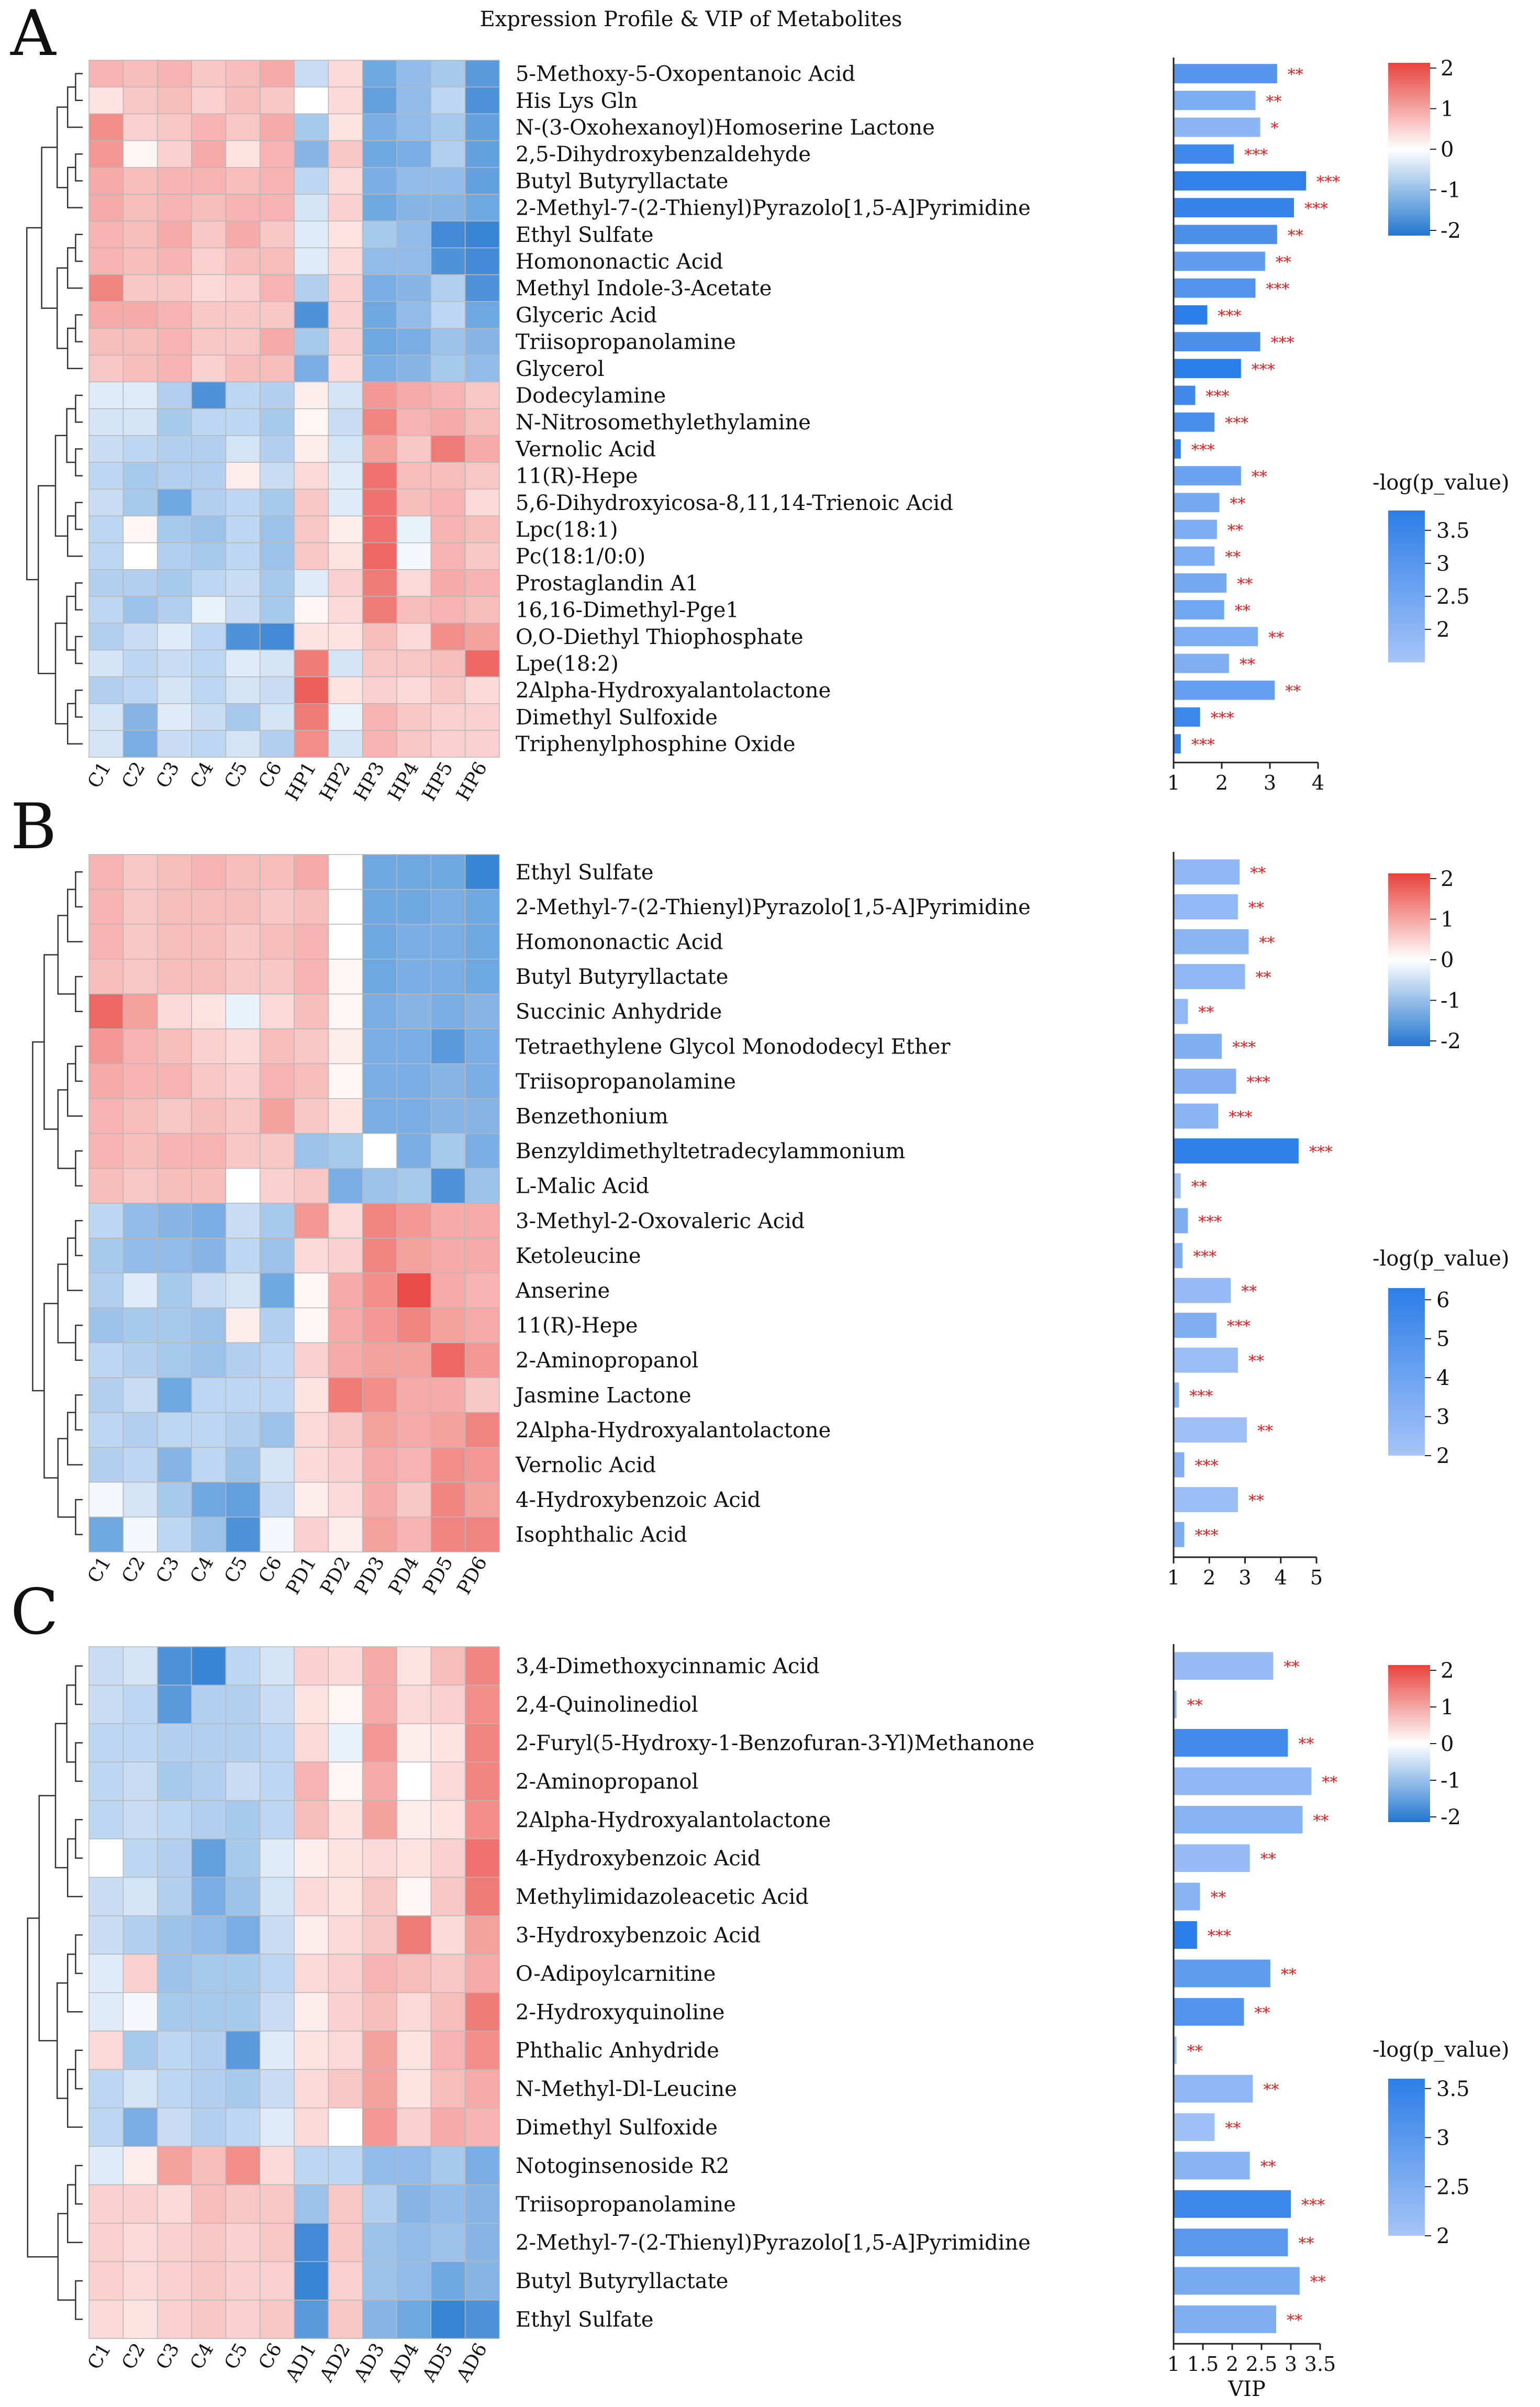  I want to click on pvalue-legend-tick-label: 3.5, so click(1453, 2089).